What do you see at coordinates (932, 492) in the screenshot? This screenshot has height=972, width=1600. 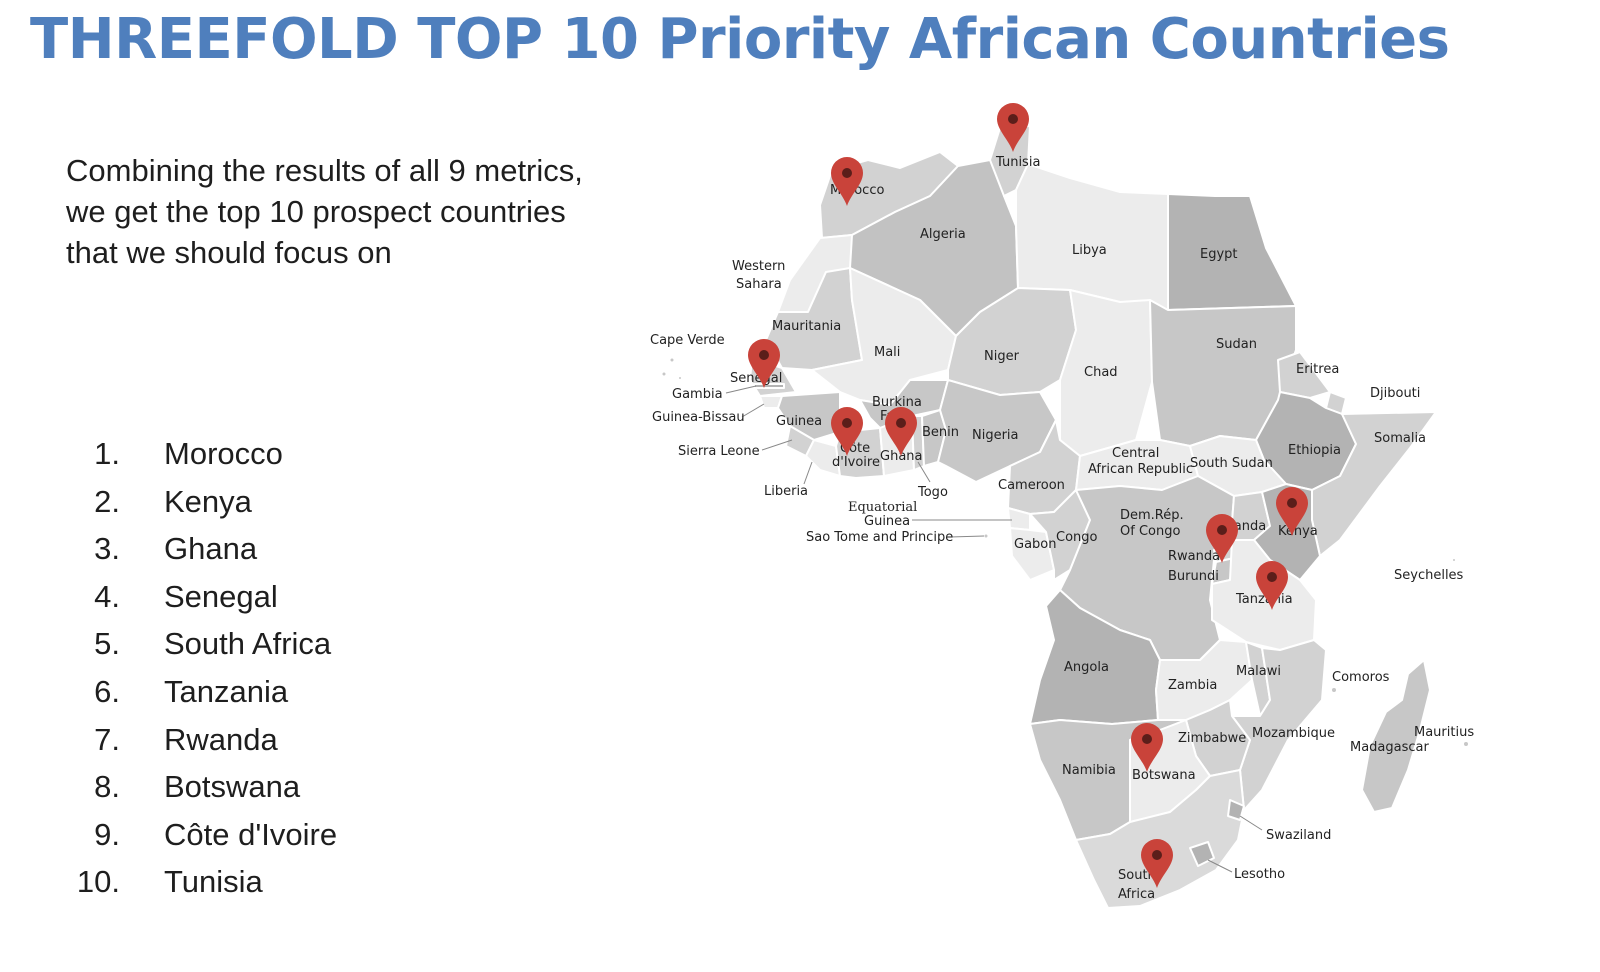 I see `country-label-togo: Togo` at bounding box center [932, 492].